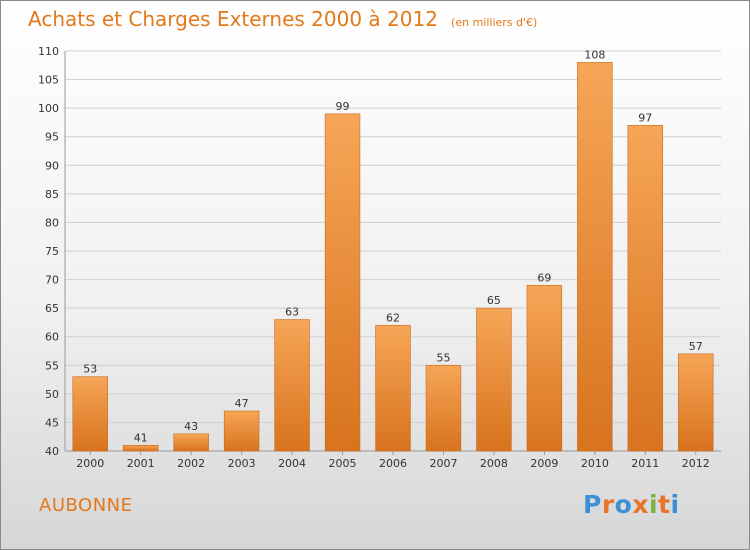 Image resolution: width=750 pixels, height=550 pixels. Describe the element at coordinates (343, 106) in the screenshot. I see `data-label: 99` at that location.